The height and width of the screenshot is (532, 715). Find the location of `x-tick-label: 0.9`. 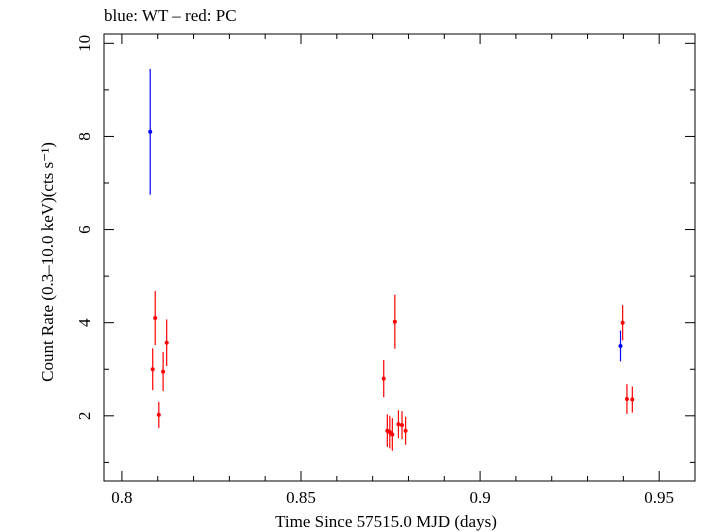

x-tick-label: 0.9 is located at coordinates (479, 497).